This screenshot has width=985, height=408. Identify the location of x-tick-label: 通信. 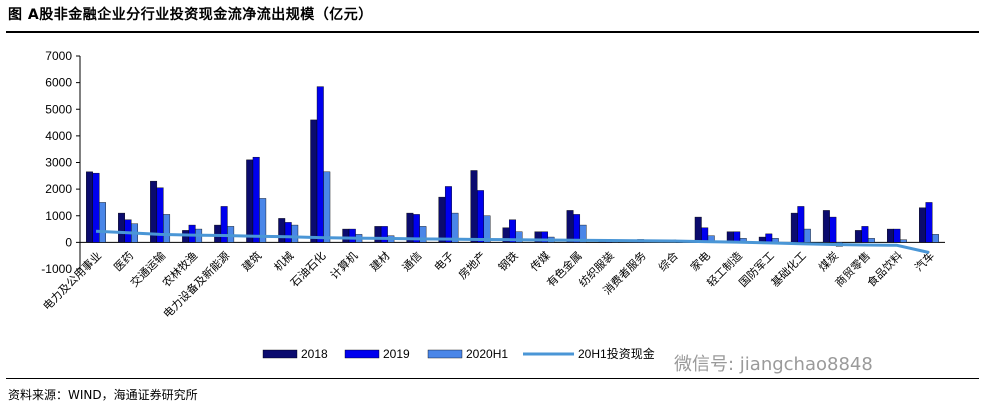
(412, 261).